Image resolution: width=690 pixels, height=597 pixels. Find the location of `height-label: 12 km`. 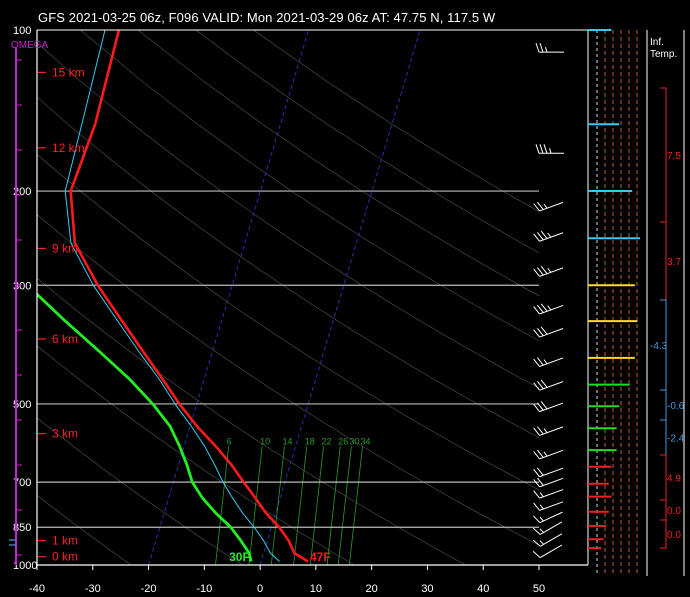

height-label: 12 km is located at coordinates (68, 148).